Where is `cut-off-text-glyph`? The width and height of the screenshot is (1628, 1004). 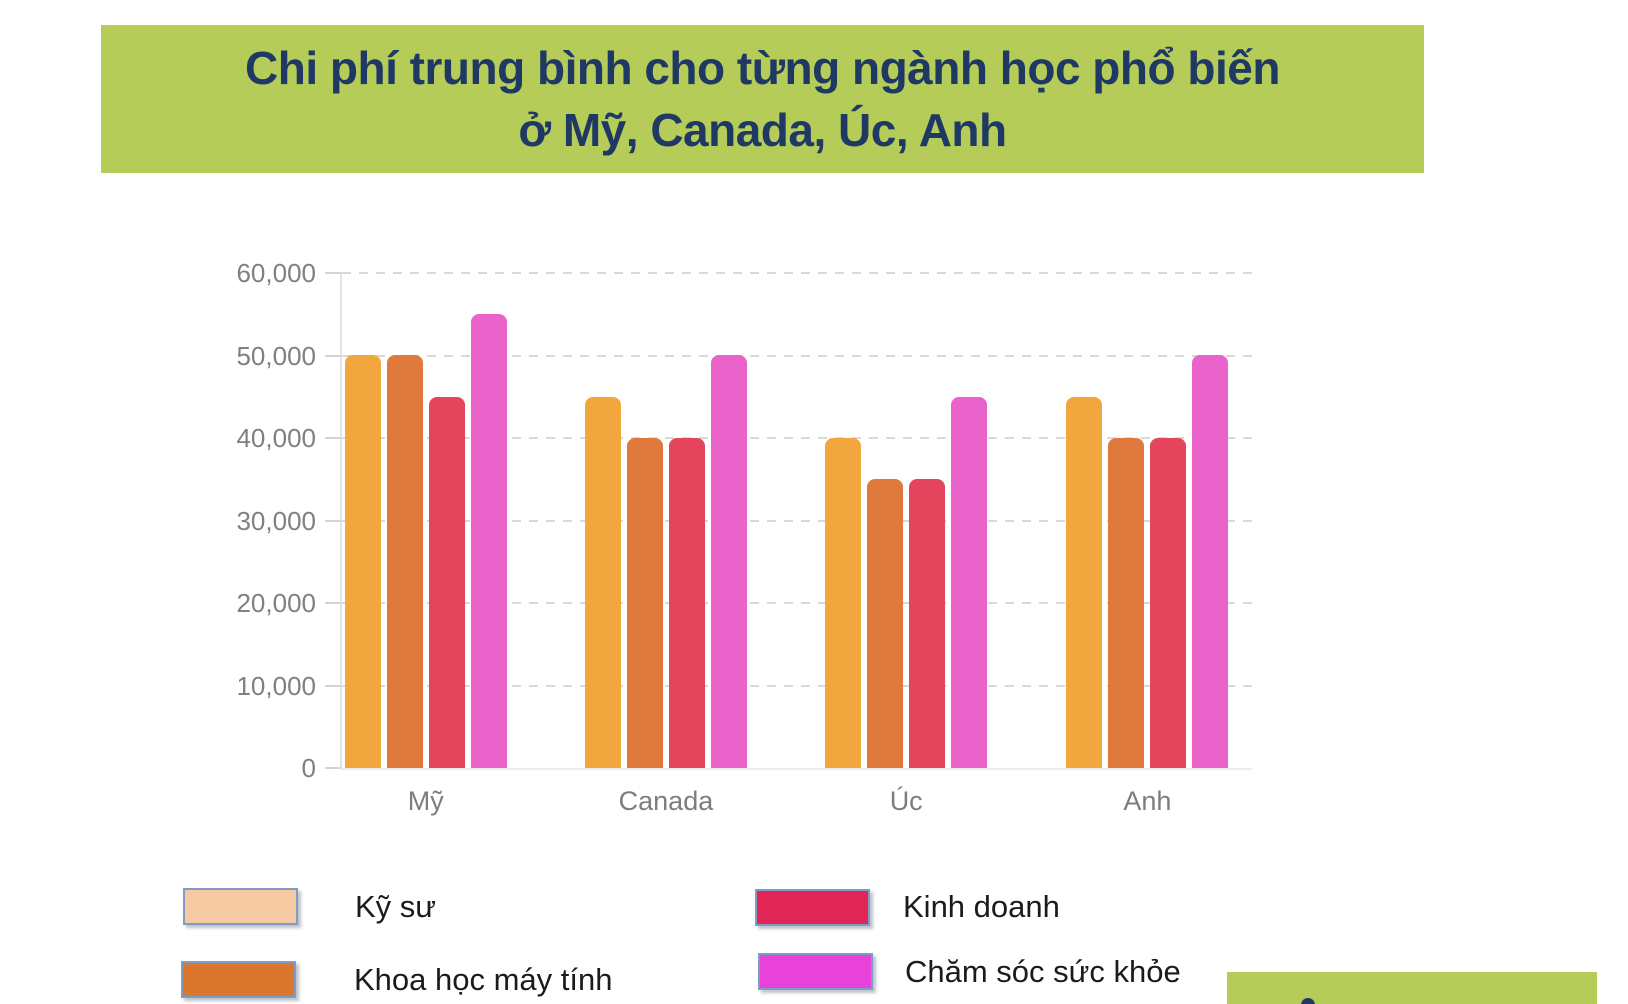
cut-off-text-glyph is located at coordinates (1308, 1001).